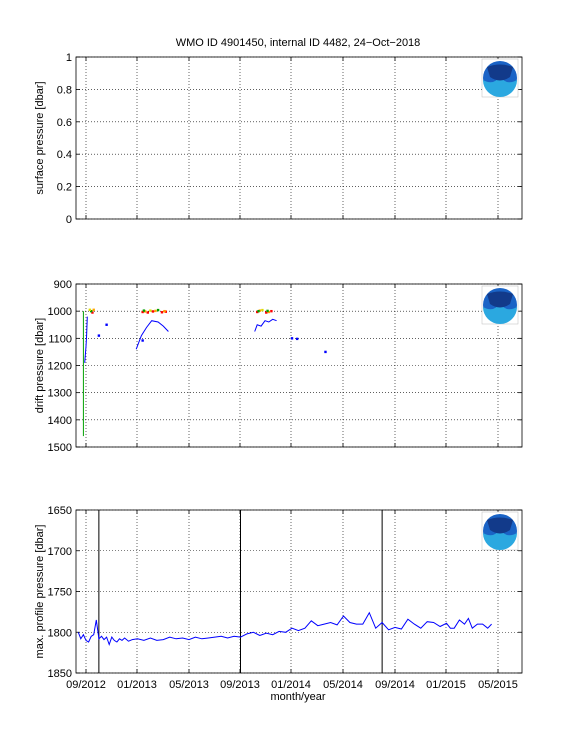 This screenshot has height=756, width=576. What do you see at coordinates (60, 633) in the screenshot?
I see `y-tick-label: 1800` at bounding box center [60, 633].